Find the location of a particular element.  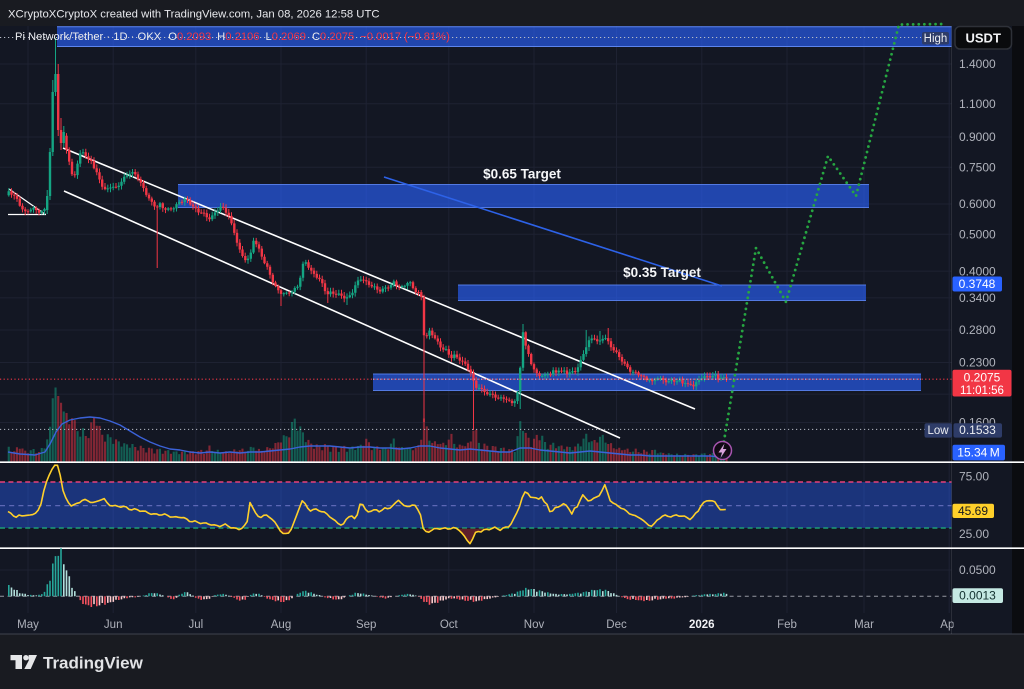

svg-text: 0.1533 is located at coordinates (977, 430).